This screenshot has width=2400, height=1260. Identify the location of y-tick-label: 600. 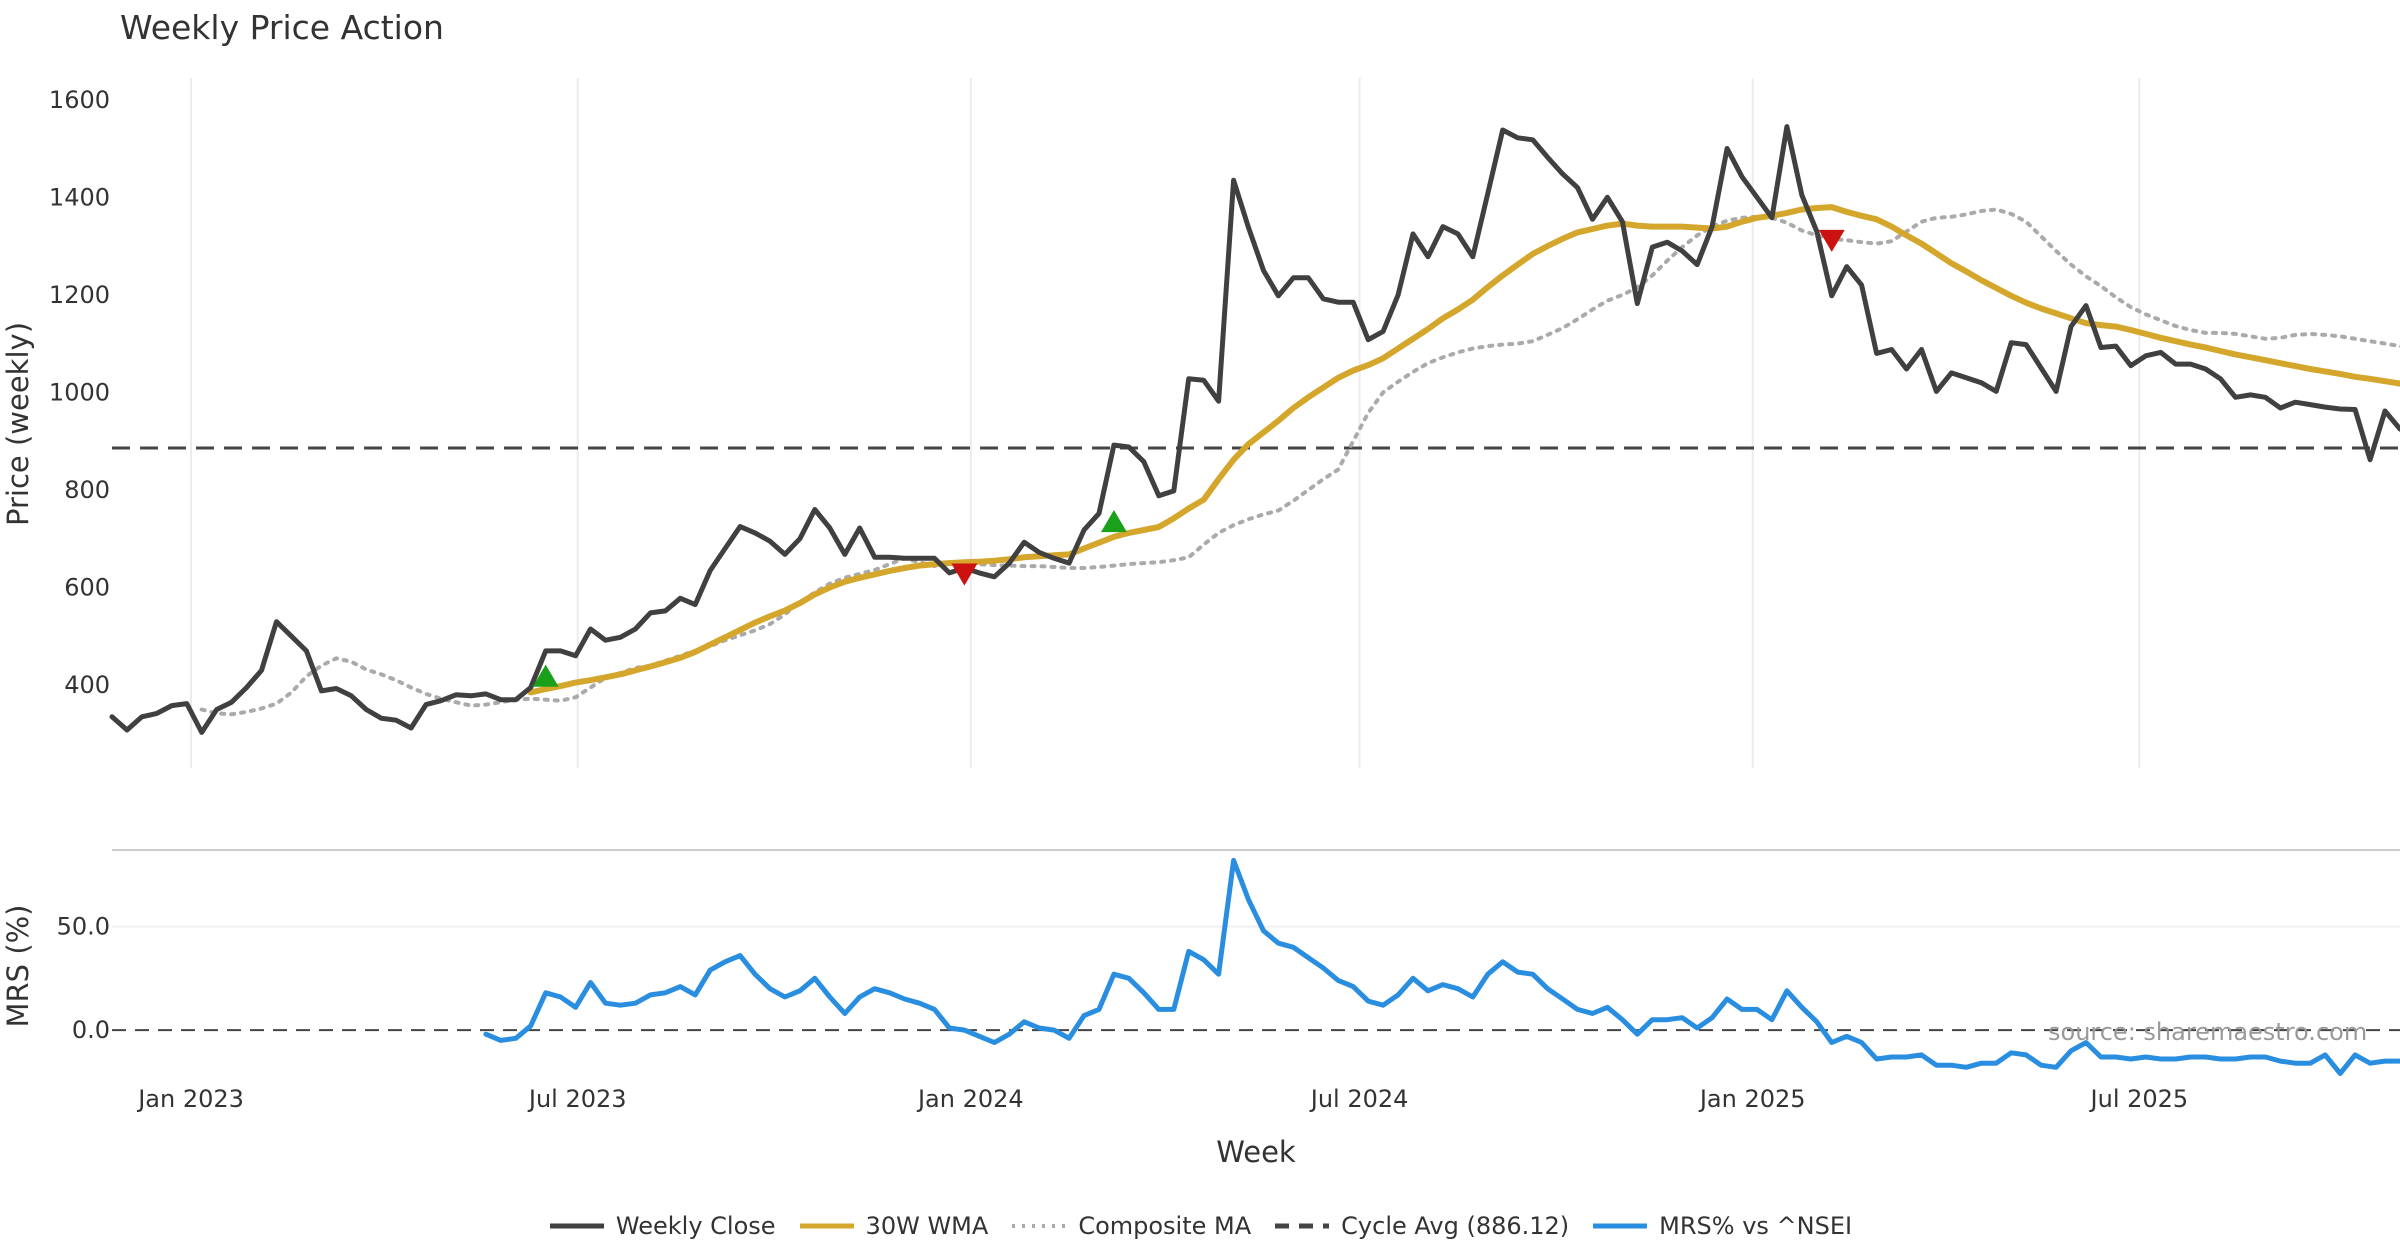
(87, 588).